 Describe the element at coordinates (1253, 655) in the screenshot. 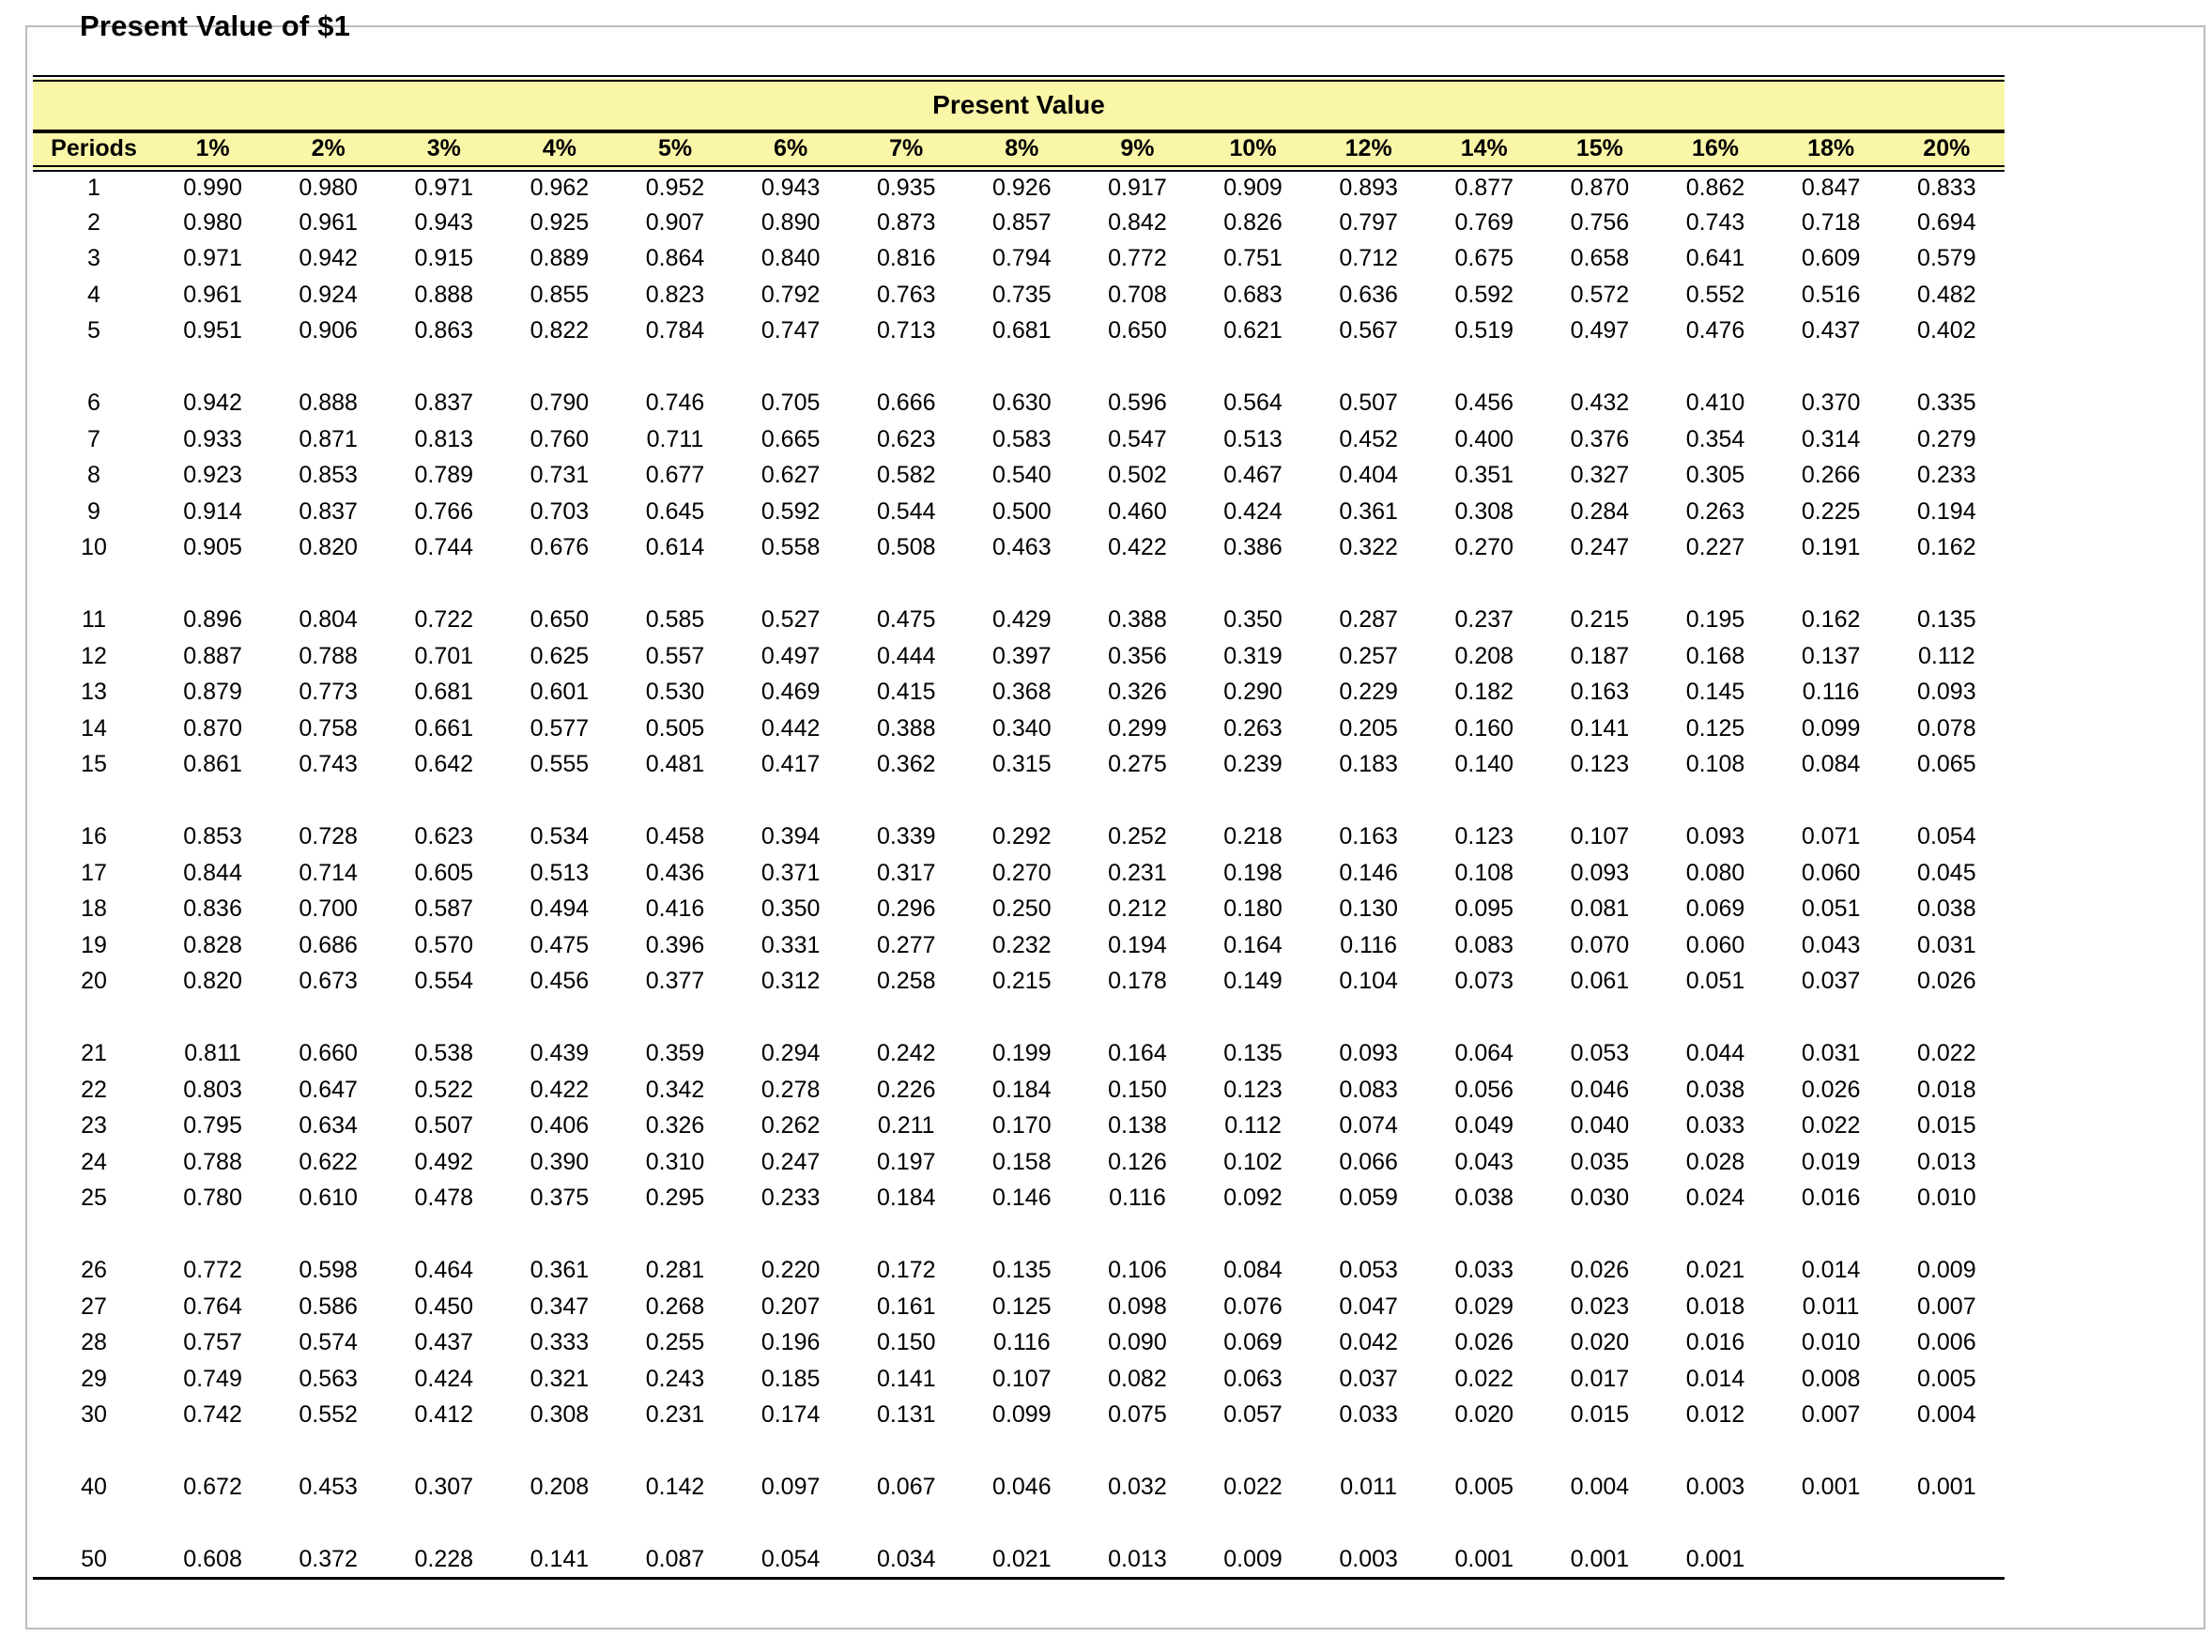

I see `value-cell: 0.319` at that location.